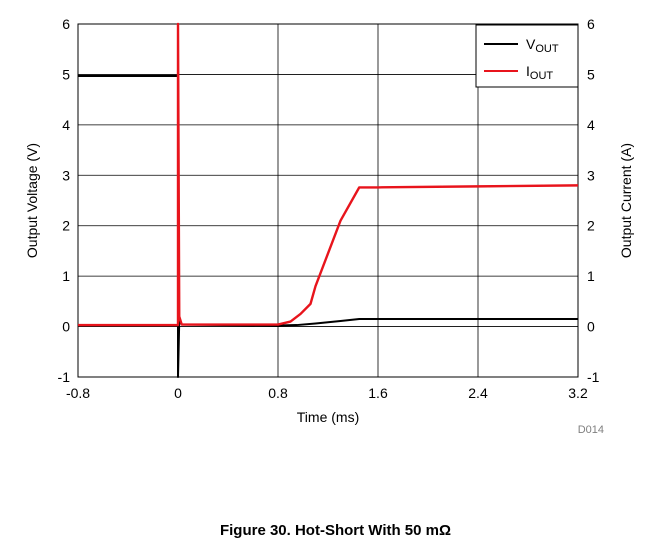 The image size is (671, 550). What do you see at coordinates (66, 327) in the screenshot?
I see `y-tick-label: 0` at bounding box center [66, 327].